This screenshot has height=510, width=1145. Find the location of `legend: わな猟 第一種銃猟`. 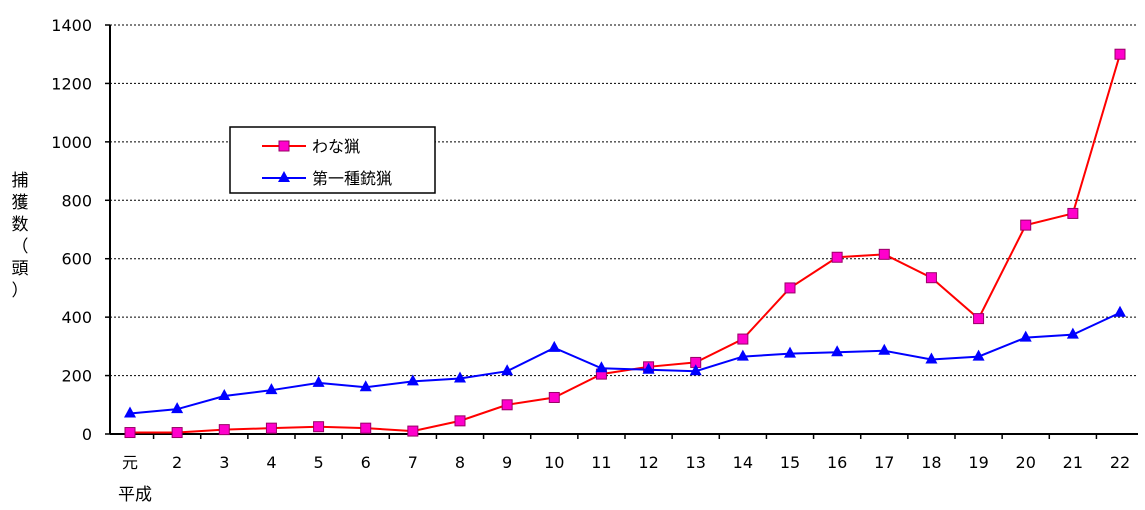

legend: わな猟 第一種銃猟 is located at coordinates (332, 160).